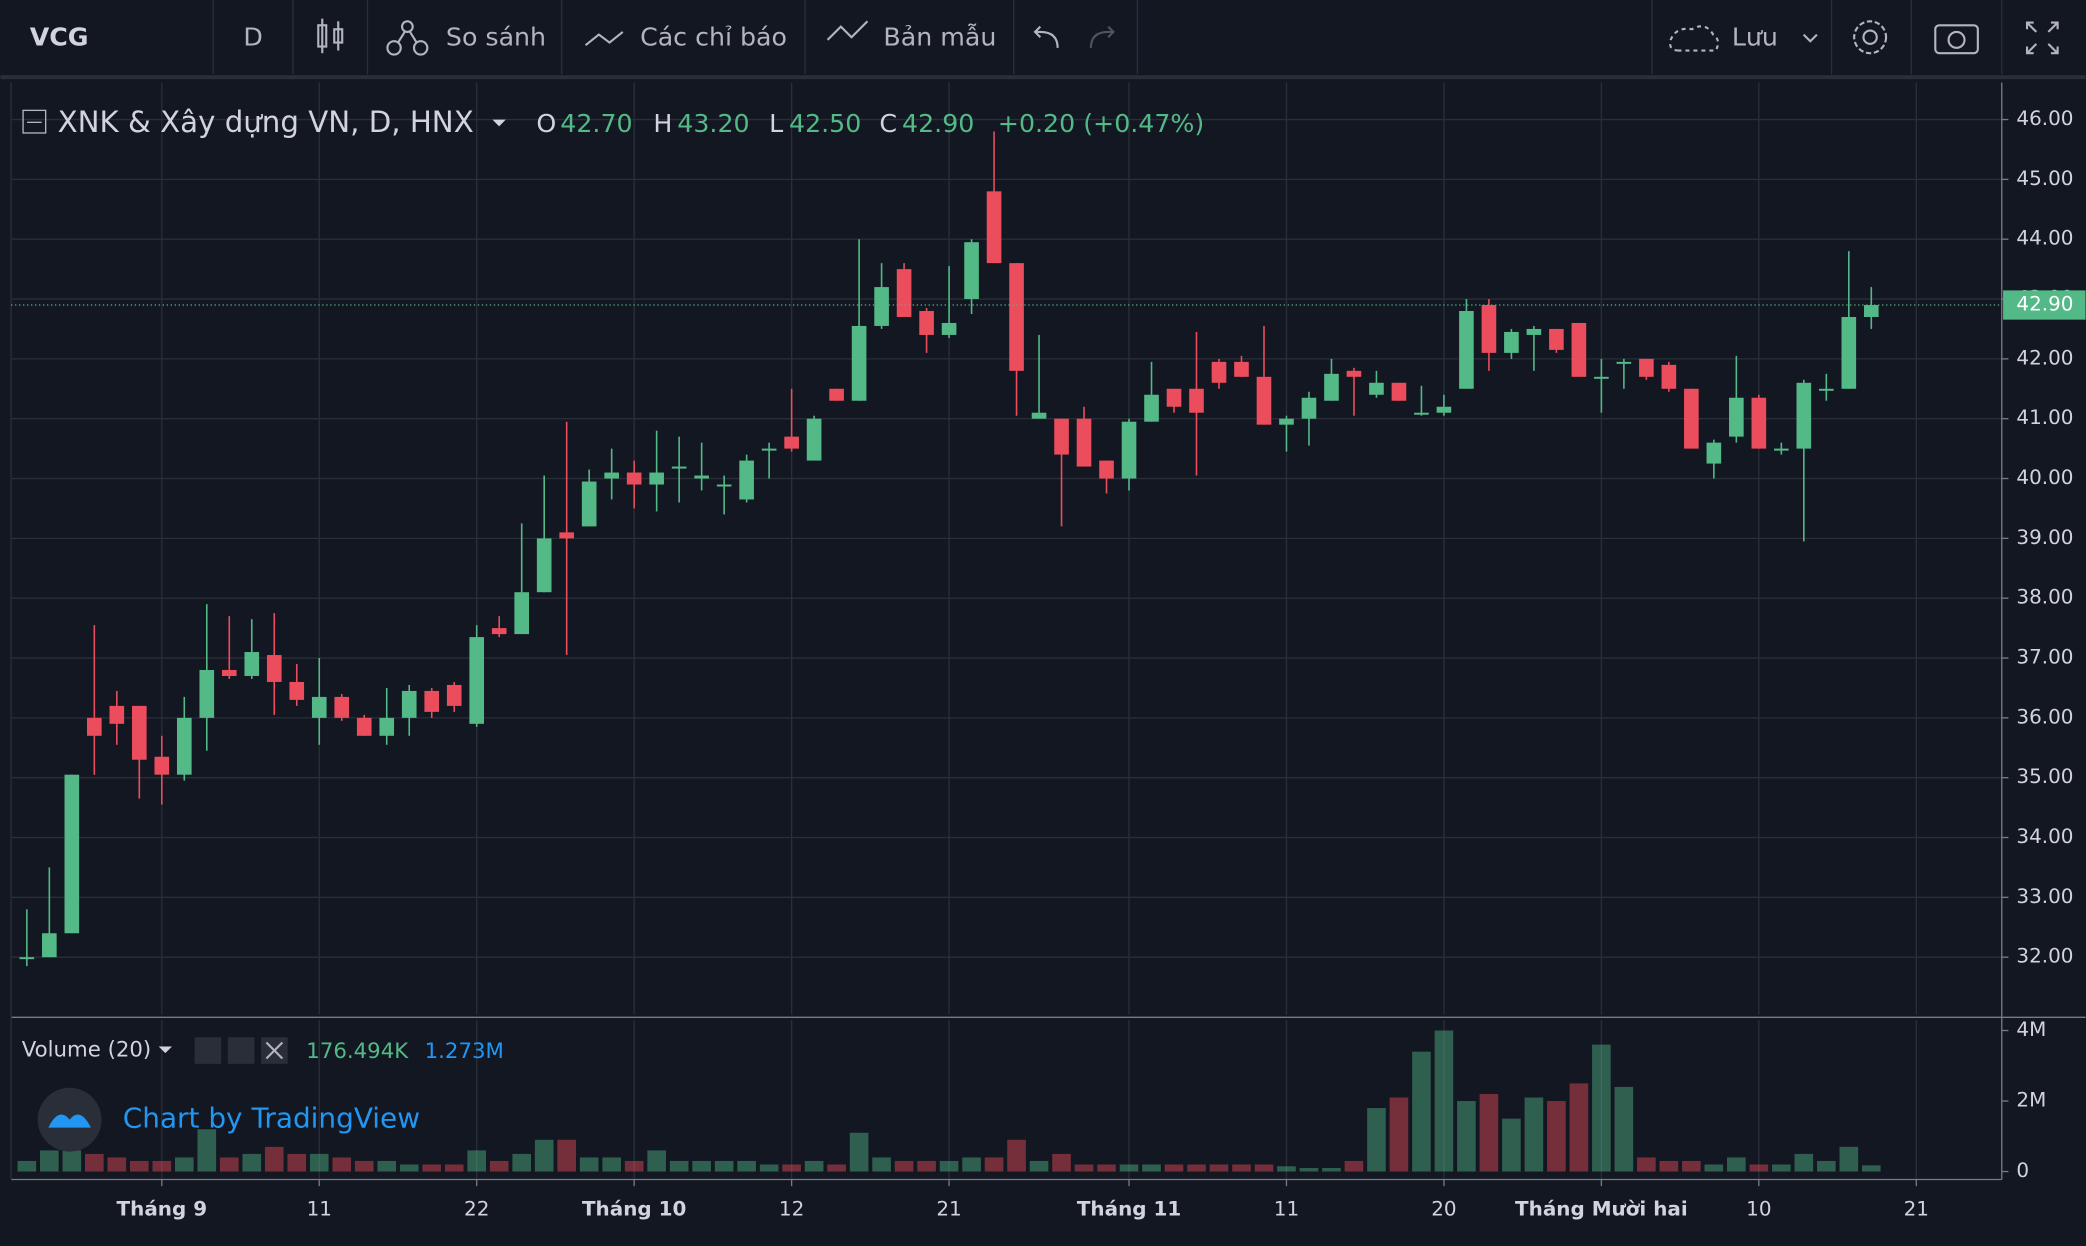 This screenshot has width=2086, height=1246. What do you see at coordinates (241, 1050) in the screenshot?
I see `volume-settings` at bounding box center [241, 1050].